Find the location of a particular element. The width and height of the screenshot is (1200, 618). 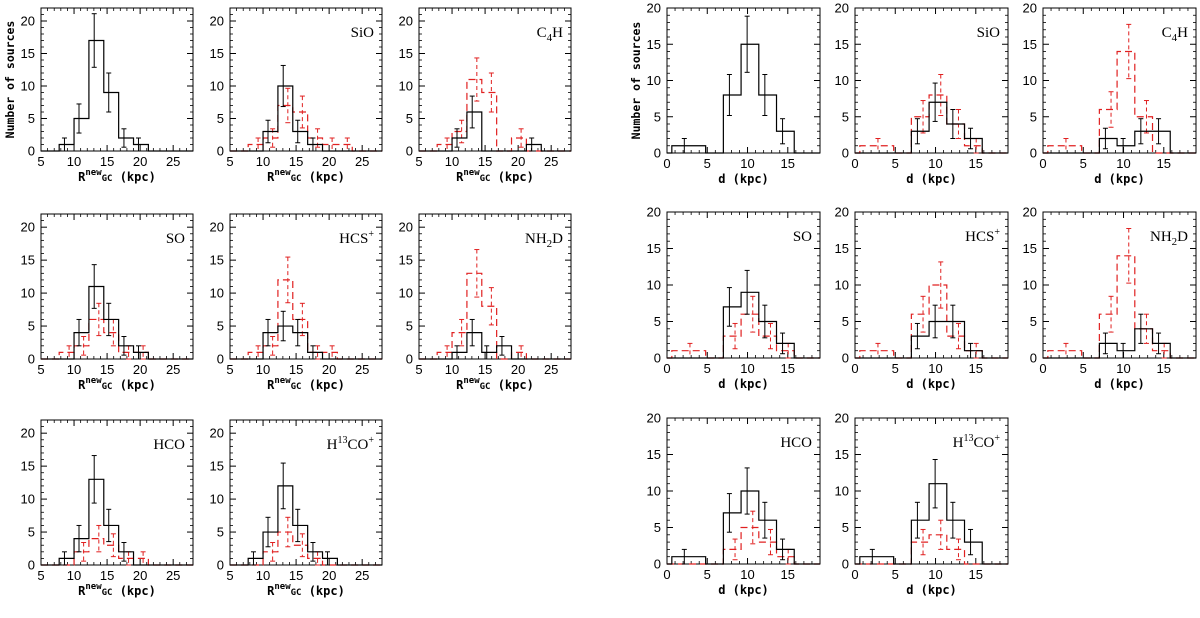

histogram-panel-dist-all: 0 5 10 15 0 5 10 15 20 d (kpc) Number of sources is located at coordinates (725, 93).